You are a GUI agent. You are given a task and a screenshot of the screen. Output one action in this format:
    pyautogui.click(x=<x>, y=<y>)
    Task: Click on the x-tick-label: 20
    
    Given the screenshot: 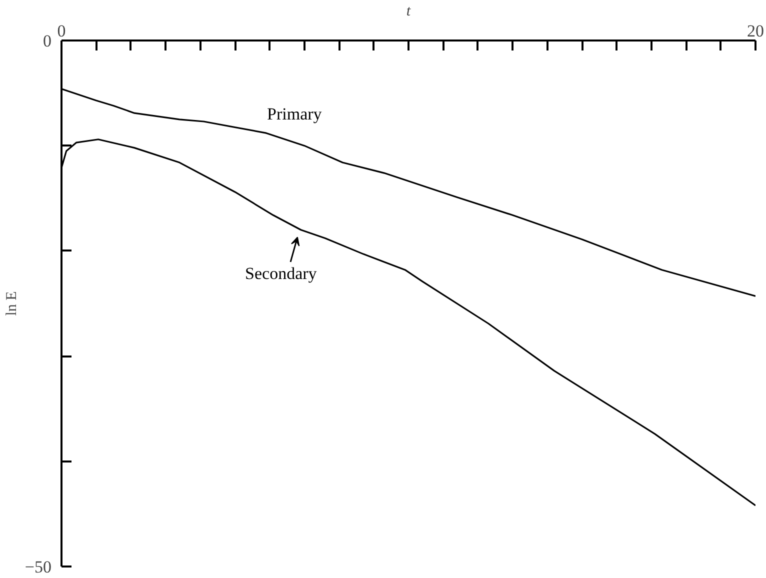 What is the action you would take?
    pyautogui.click(x=755, y=31)
    